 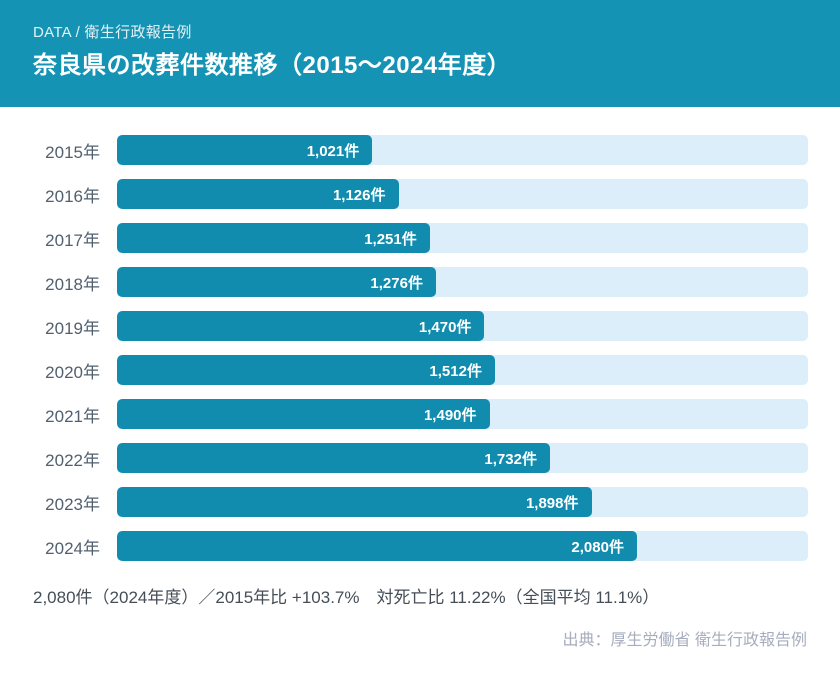 What do you see at coordinates (72, 240) in the screenshot?
I see `year-label: 2017年` at bounding box center [72, 240].